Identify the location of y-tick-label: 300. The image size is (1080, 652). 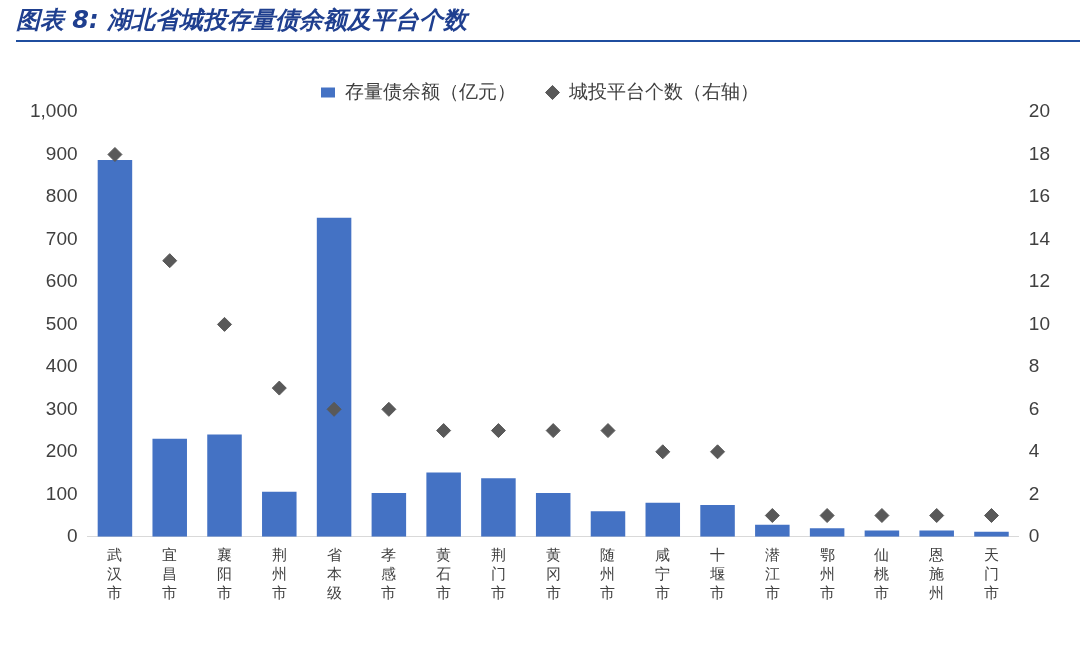
(61, 408).